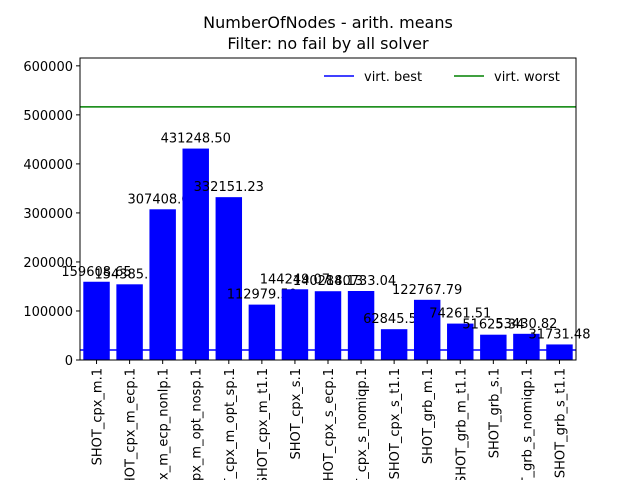  What do you see at coordinates (48, 214) in the screenshot?
I see `y-tick-label: 300000` at bounding box center [48, 214].